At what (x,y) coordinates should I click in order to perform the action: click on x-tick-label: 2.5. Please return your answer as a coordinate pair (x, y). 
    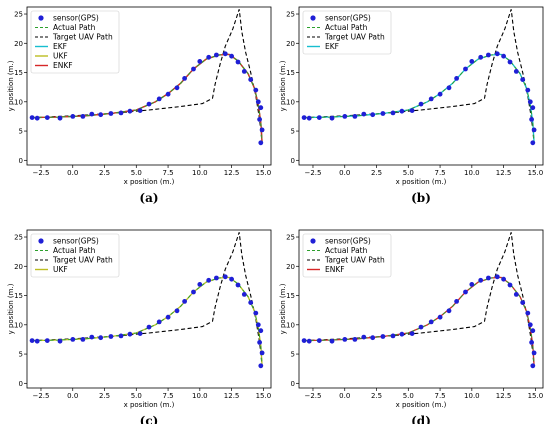
    Looking at the image, I should click on (104, 173).